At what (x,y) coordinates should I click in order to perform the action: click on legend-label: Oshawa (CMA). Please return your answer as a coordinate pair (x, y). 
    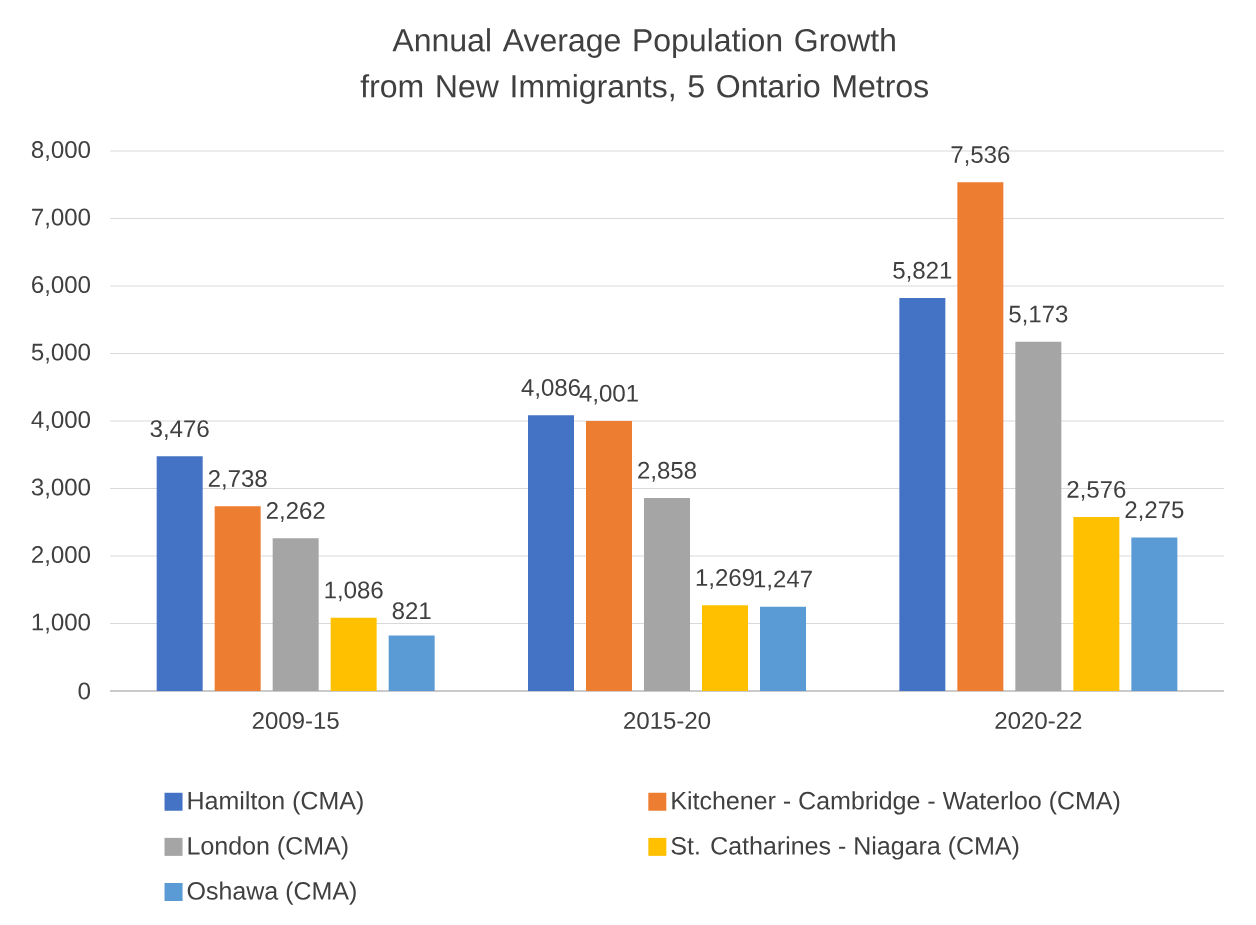
    Looking at the image, I should click on (271, 893).